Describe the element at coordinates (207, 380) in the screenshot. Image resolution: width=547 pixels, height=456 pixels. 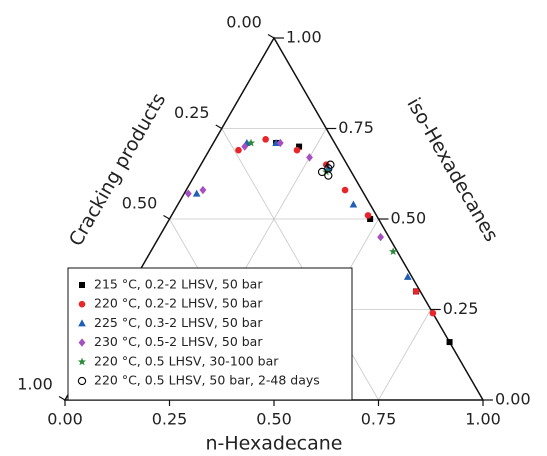
I see `legend-label: 220 °C, 0.5 LHSV, 50 bar, 2-48 days` at that location.